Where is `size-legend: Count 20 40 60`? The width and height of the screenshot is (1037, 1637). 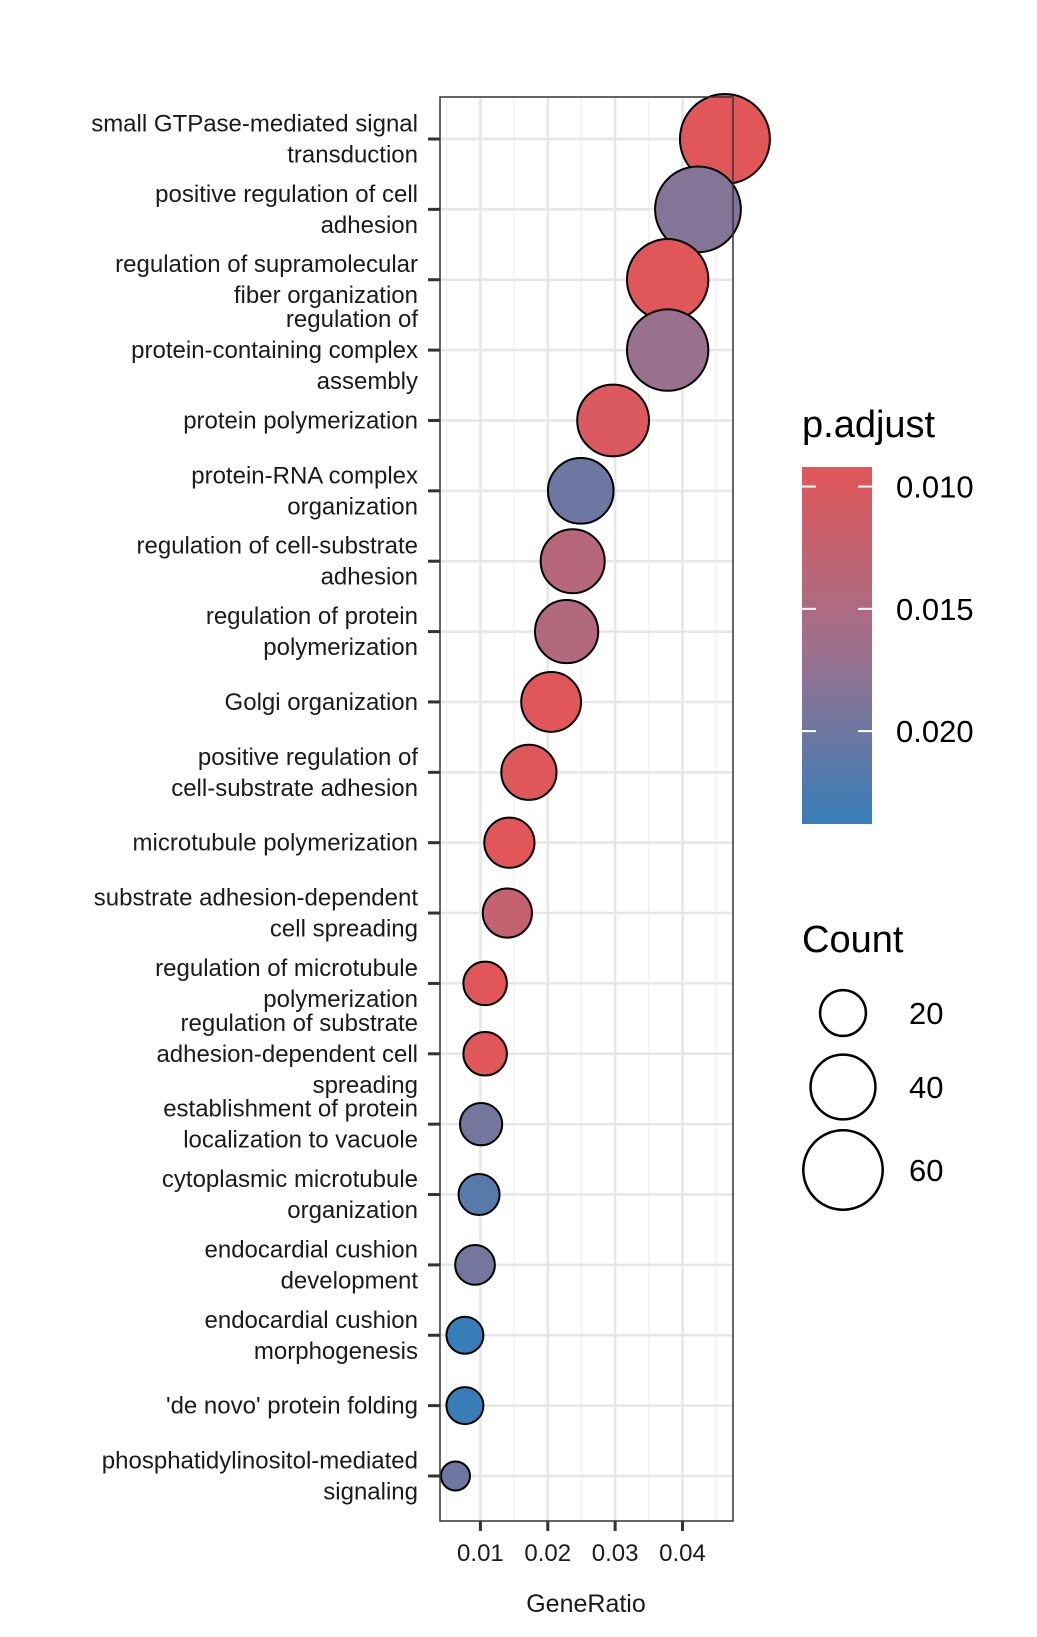
size-legend: Count 20 40 60 is located at coordinates (872, 1065).